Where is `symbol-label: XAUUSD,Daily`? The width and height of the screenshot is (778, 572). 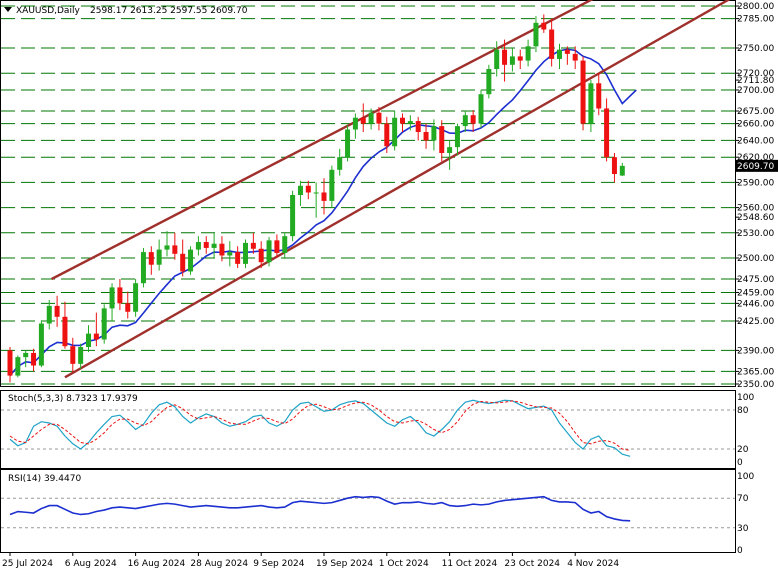
symbol-label: XAUUSD,Daily is located at coordinates (48, 11).